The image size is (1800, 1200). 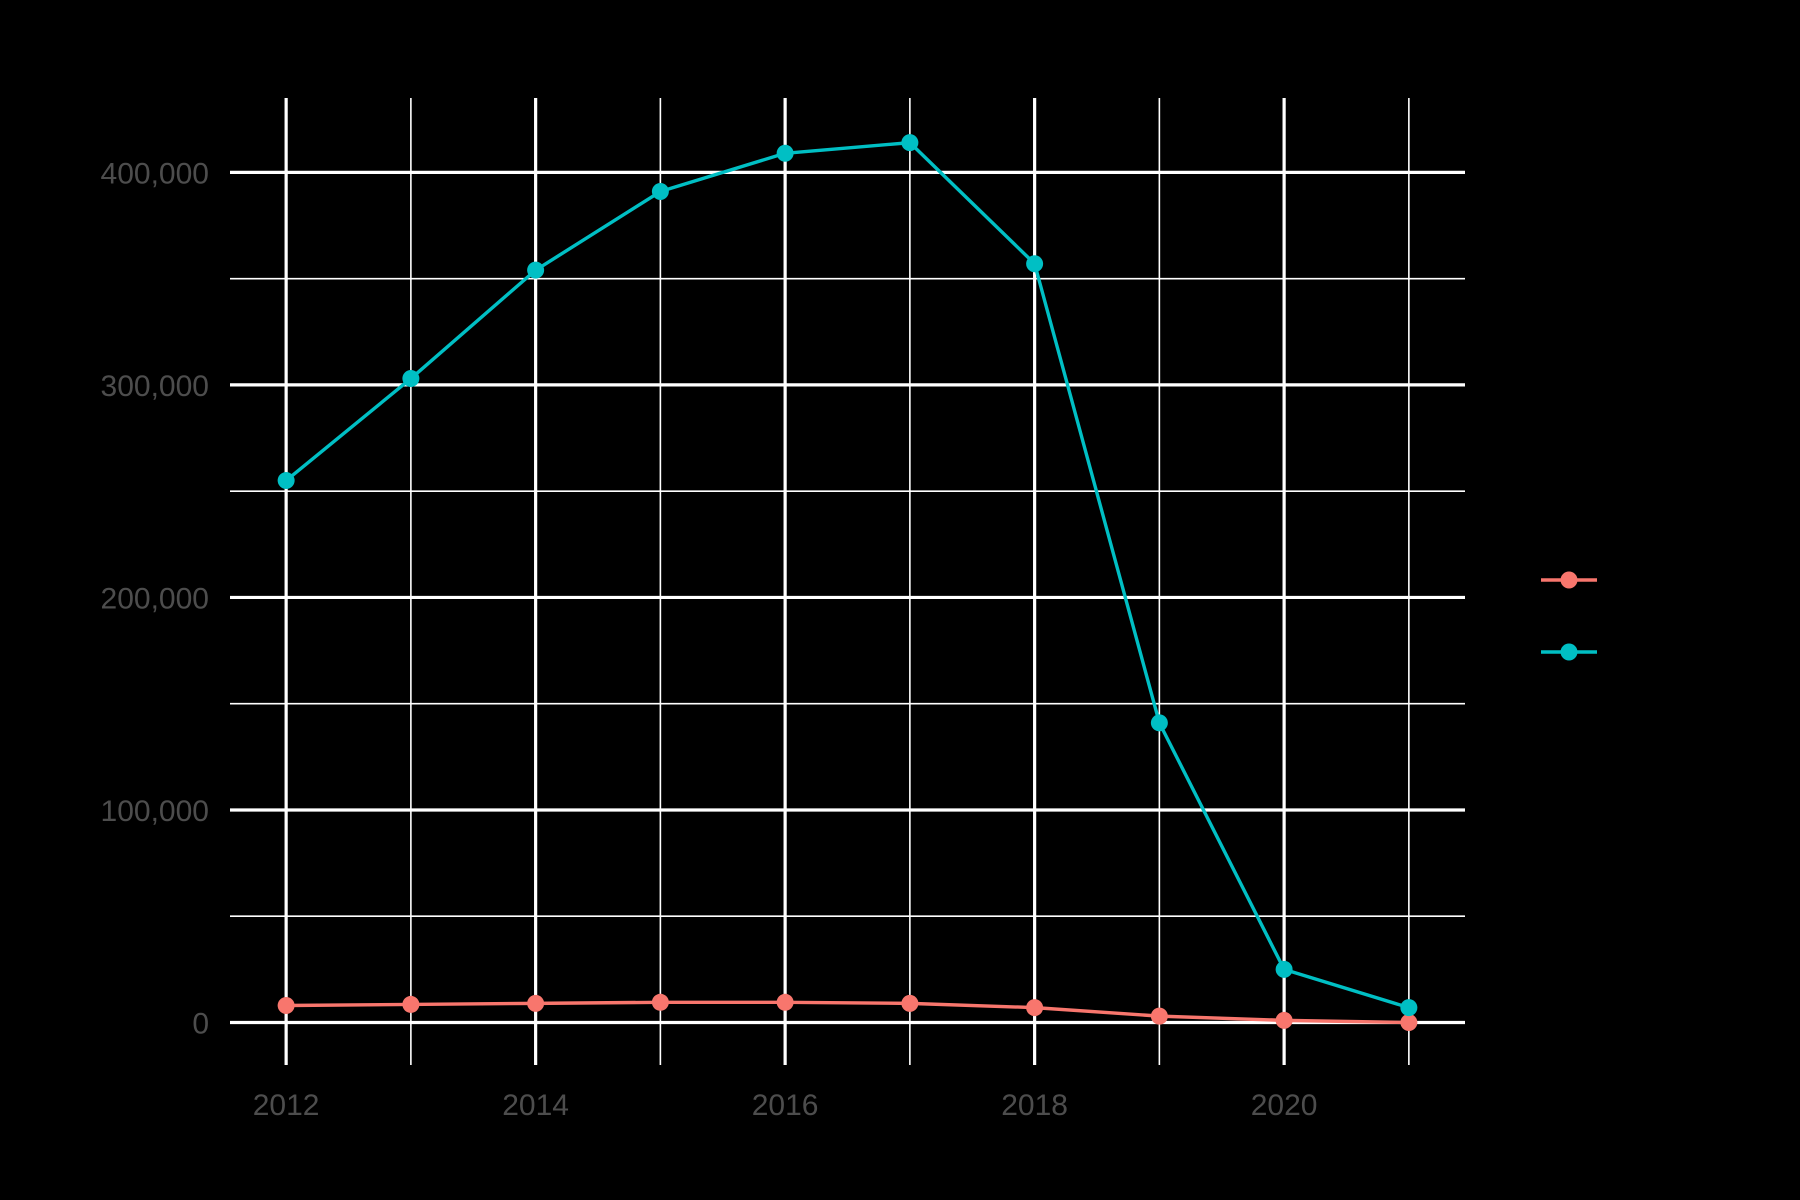 I want to click on series-line, so click(x=847, y=1012).